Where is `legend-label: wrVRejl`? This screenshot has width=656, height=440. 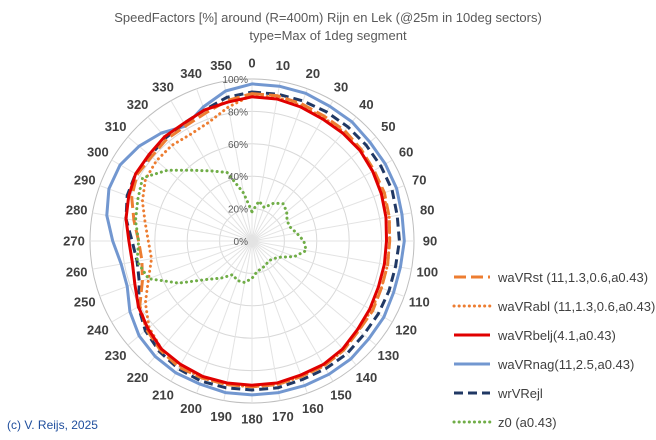 legend-label: wrVRejl is located at coordinates (520, 393).